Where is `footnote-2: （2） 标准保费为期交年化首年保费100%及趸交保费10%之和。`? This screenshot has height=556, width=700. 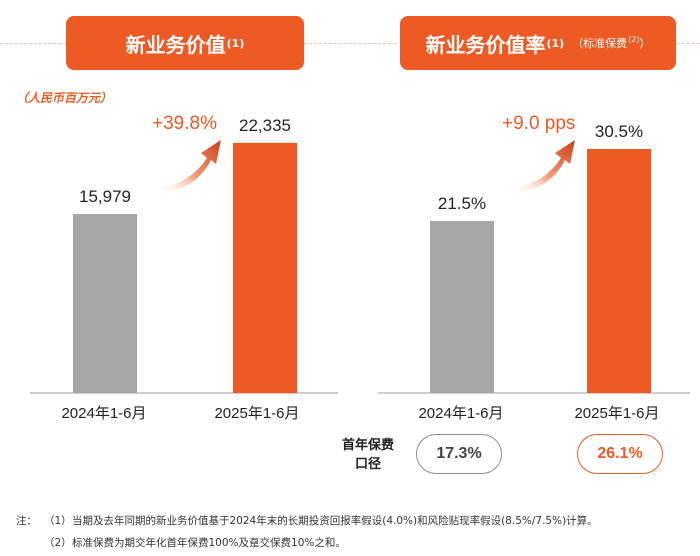
footnote-2: （2） 标准保费为期交年化首年保费100%及趸交保费10%之和。 is located at coordinates (307, 543).